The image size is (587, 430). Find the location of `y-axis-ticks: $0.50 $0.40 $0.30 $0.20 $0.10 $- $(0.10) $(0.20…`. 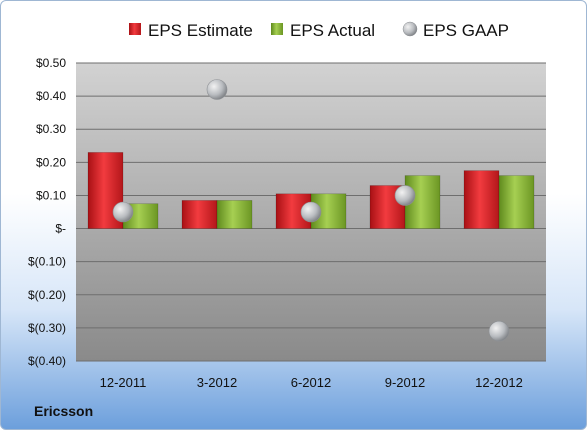

y-axis-ticks: $0.50 $0.40 $0.30 $0.20 $0.10 $- $(0.10) $(0.20… is located at coordinates (47, 212).